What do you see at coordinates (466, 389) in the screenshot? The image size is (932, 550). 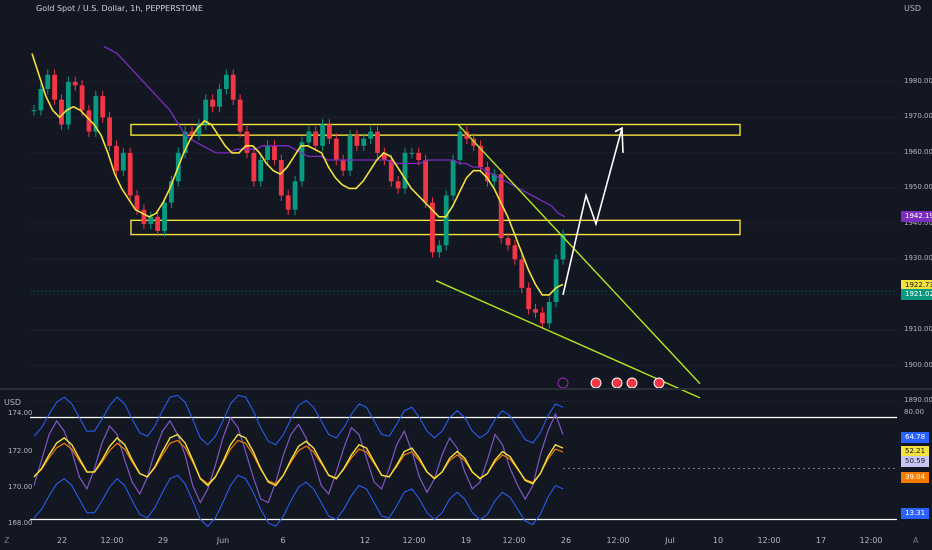 I see `pane-separator` at bounding box center [466, 389].